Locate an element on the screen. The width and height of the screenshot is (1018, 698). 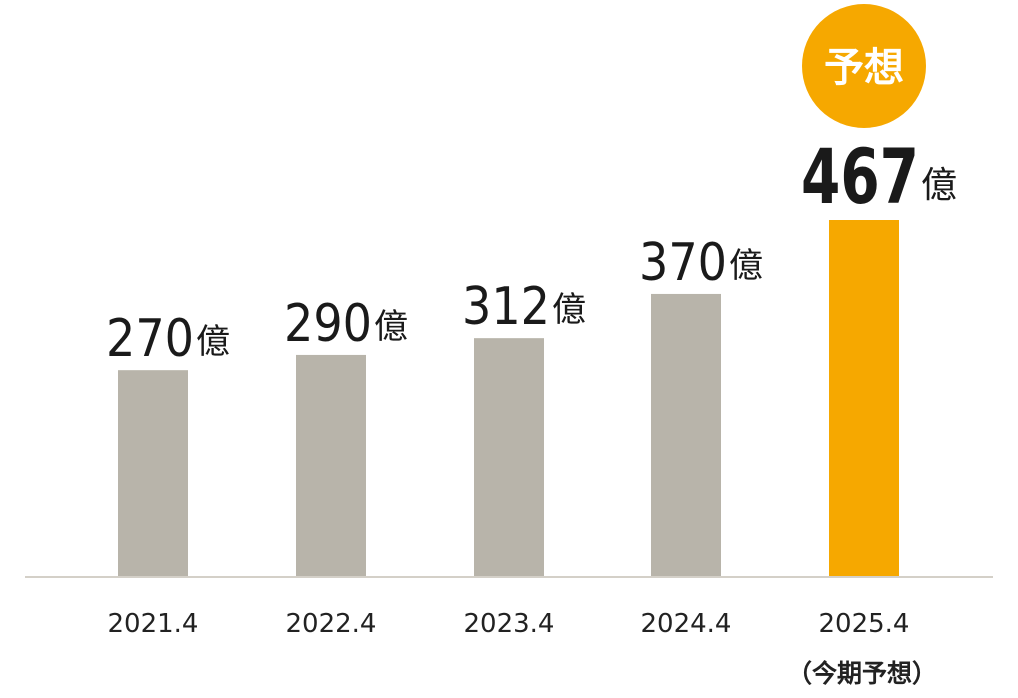
bar-2024.4 is located at coordinates (686, 434).